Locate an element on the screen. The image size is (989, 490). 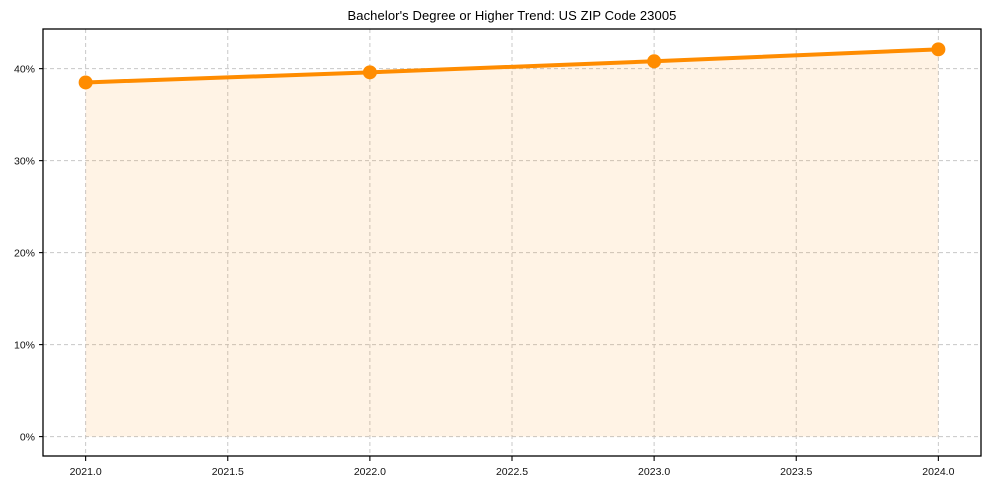
y-tick-label: 20% is located at coordinates (24, 253).